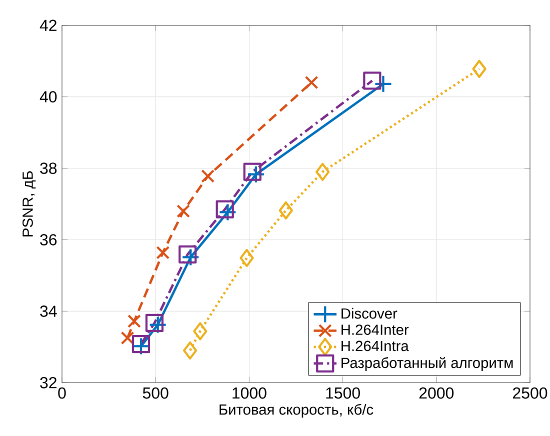 The image size is (550, 436). Describe the element at coordinates (29, 203) in the screenshot. I see `y-axis-title: PSNR, дБ` at that location.